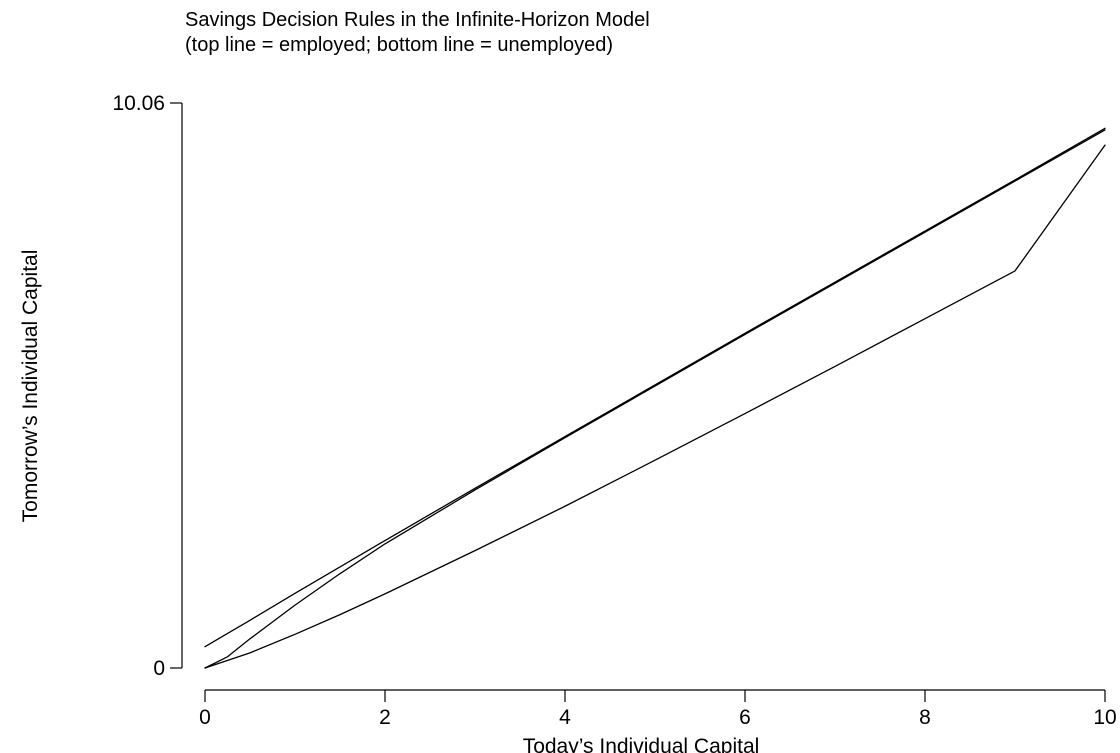 This screenshot has height=753, width=1120. I want to click on x-axis-label: Today’s Individual Capital, so click(641, 744).